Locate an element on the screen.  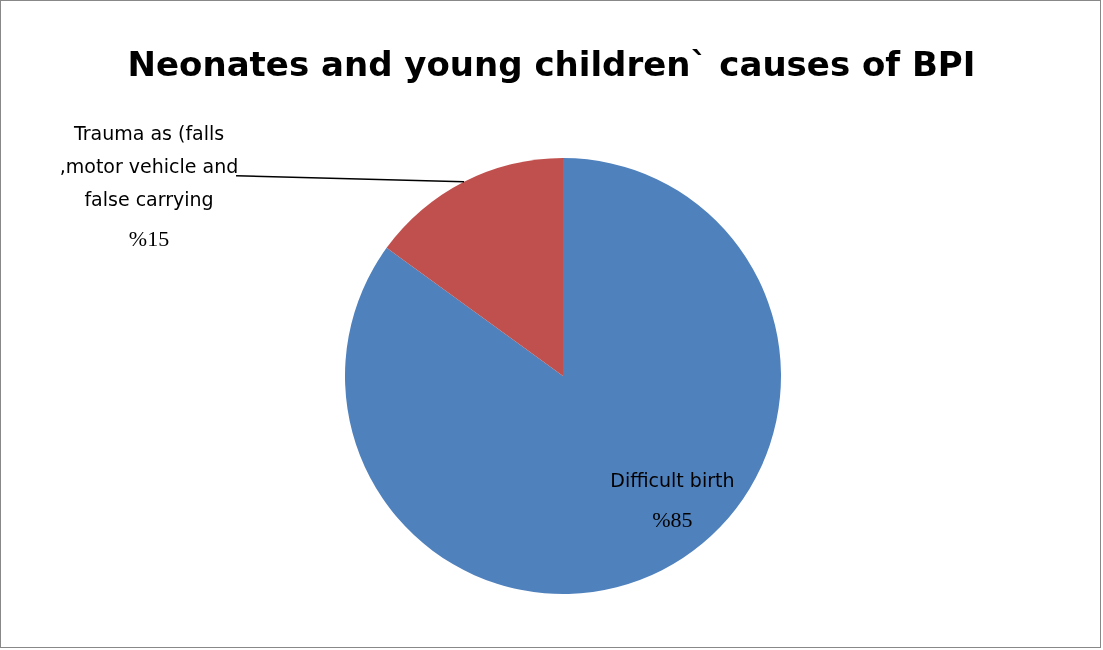
data-label: %85 is located at coordinates (672, 519).